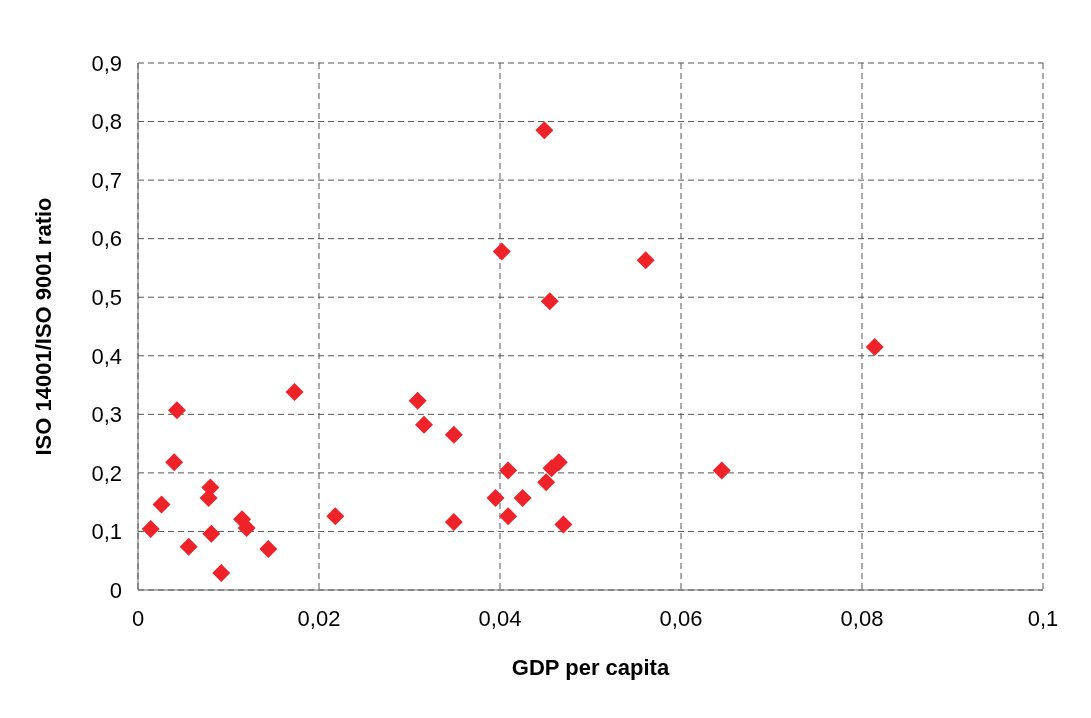  What do you see at coordinates (106, 532) in the screenshot?
I see `y-tick-label: 0,1` at bounding box center [106, 532].